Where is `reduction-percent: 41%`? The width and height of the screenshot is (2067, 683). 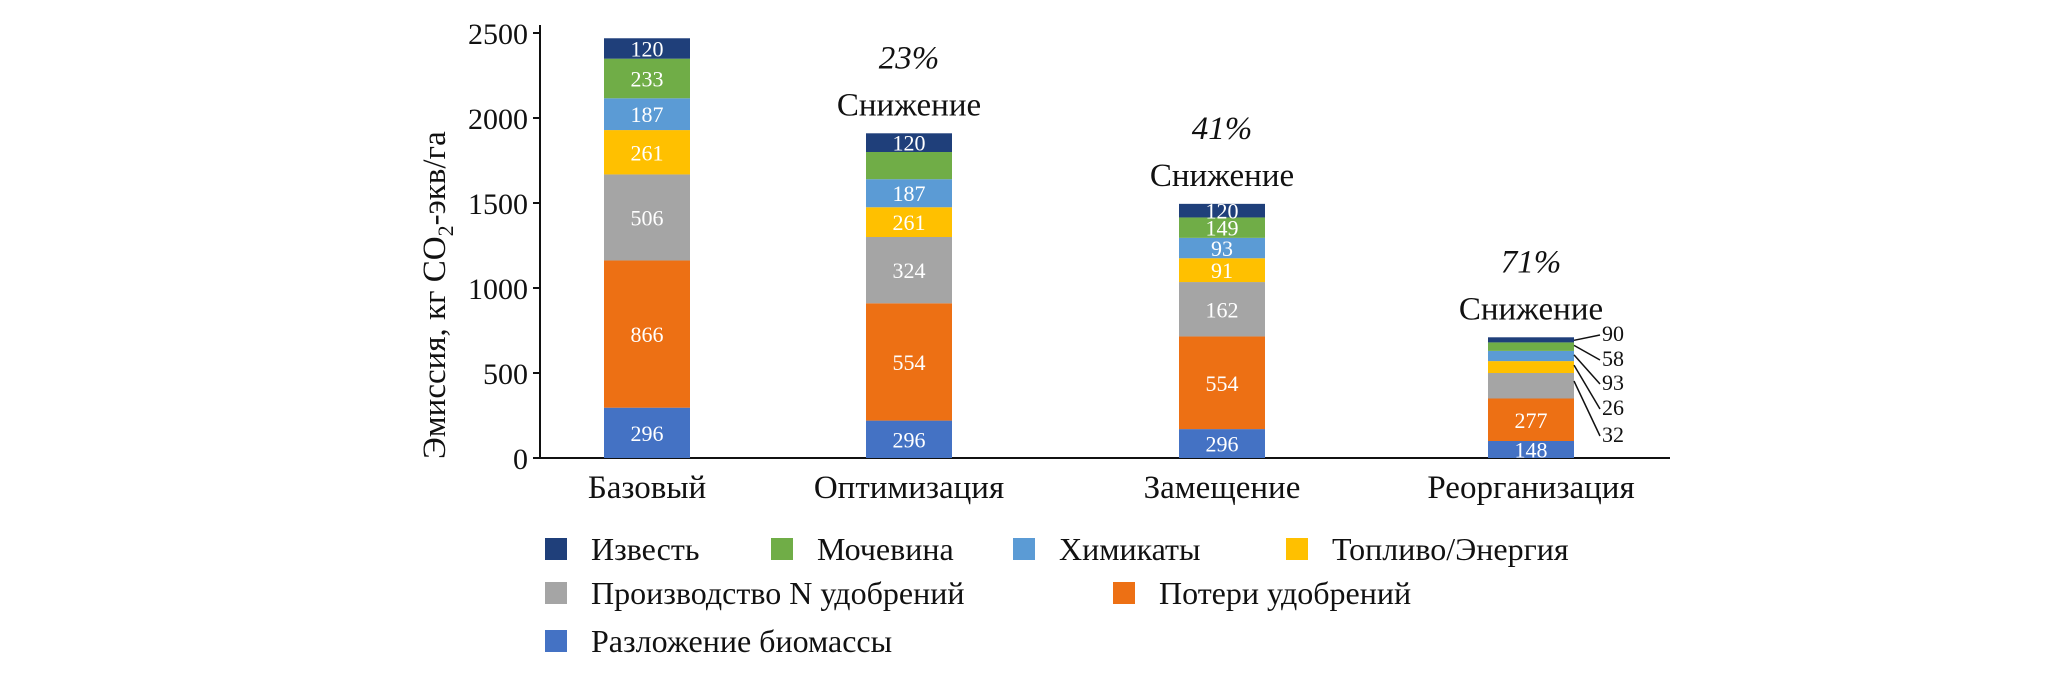
reduction-percent: 41% is located at coordinates (1222, 129).